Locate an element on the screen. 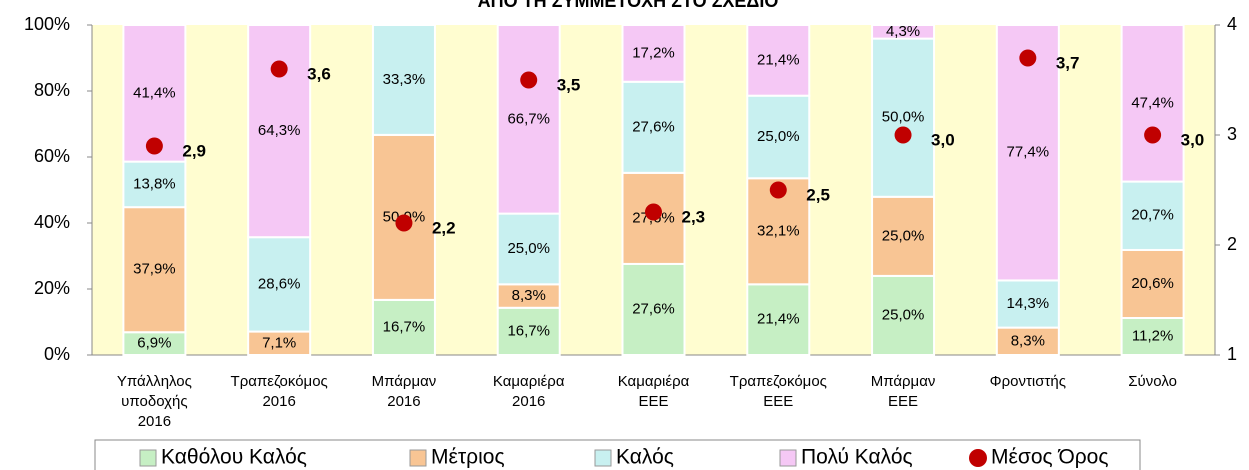 This screenshot has width=1249, height=470. mean-label: 3,5 is located at coordinates (569, 84).